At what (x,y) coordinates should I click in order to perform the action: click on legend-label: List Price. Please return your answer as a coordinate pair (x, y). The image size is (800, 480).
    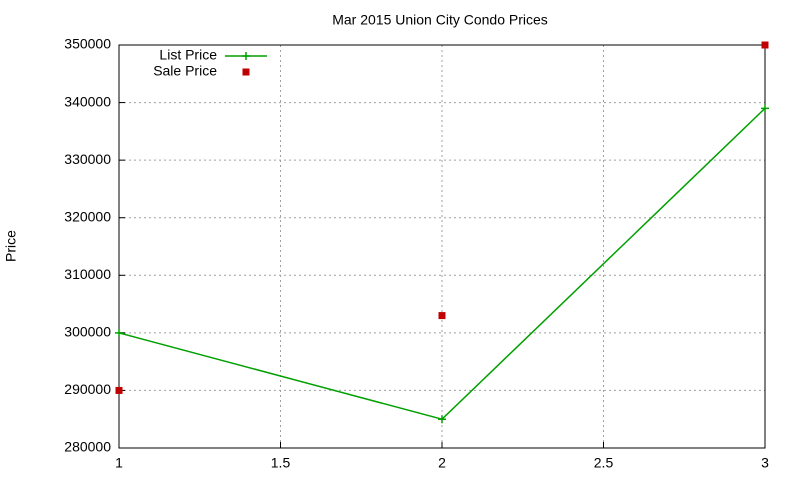
    Looking at the image, I should click on (188, 55).